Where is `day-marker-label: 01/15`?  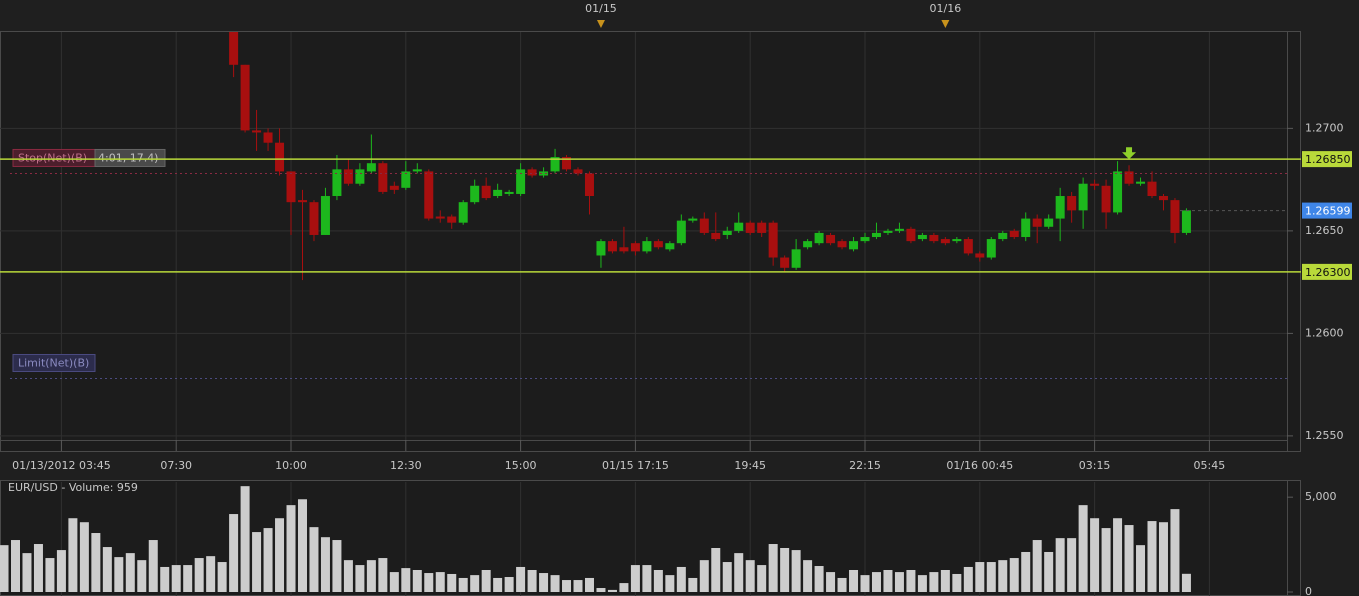 day-marker-label: 01/15 is located at coordinates (601, 8).